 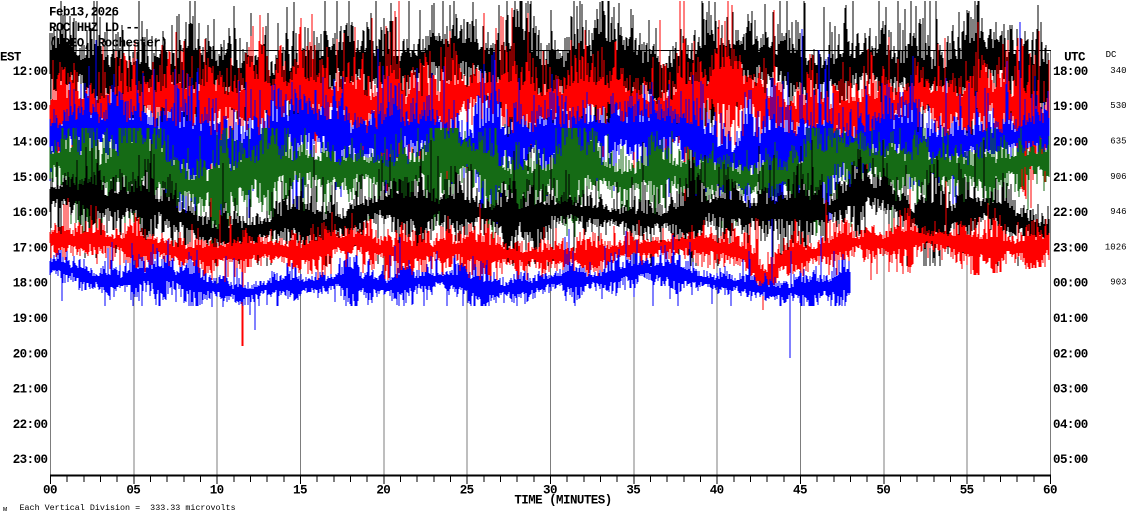 I want to click on svg-text: 40, so click(x=717, y=491).